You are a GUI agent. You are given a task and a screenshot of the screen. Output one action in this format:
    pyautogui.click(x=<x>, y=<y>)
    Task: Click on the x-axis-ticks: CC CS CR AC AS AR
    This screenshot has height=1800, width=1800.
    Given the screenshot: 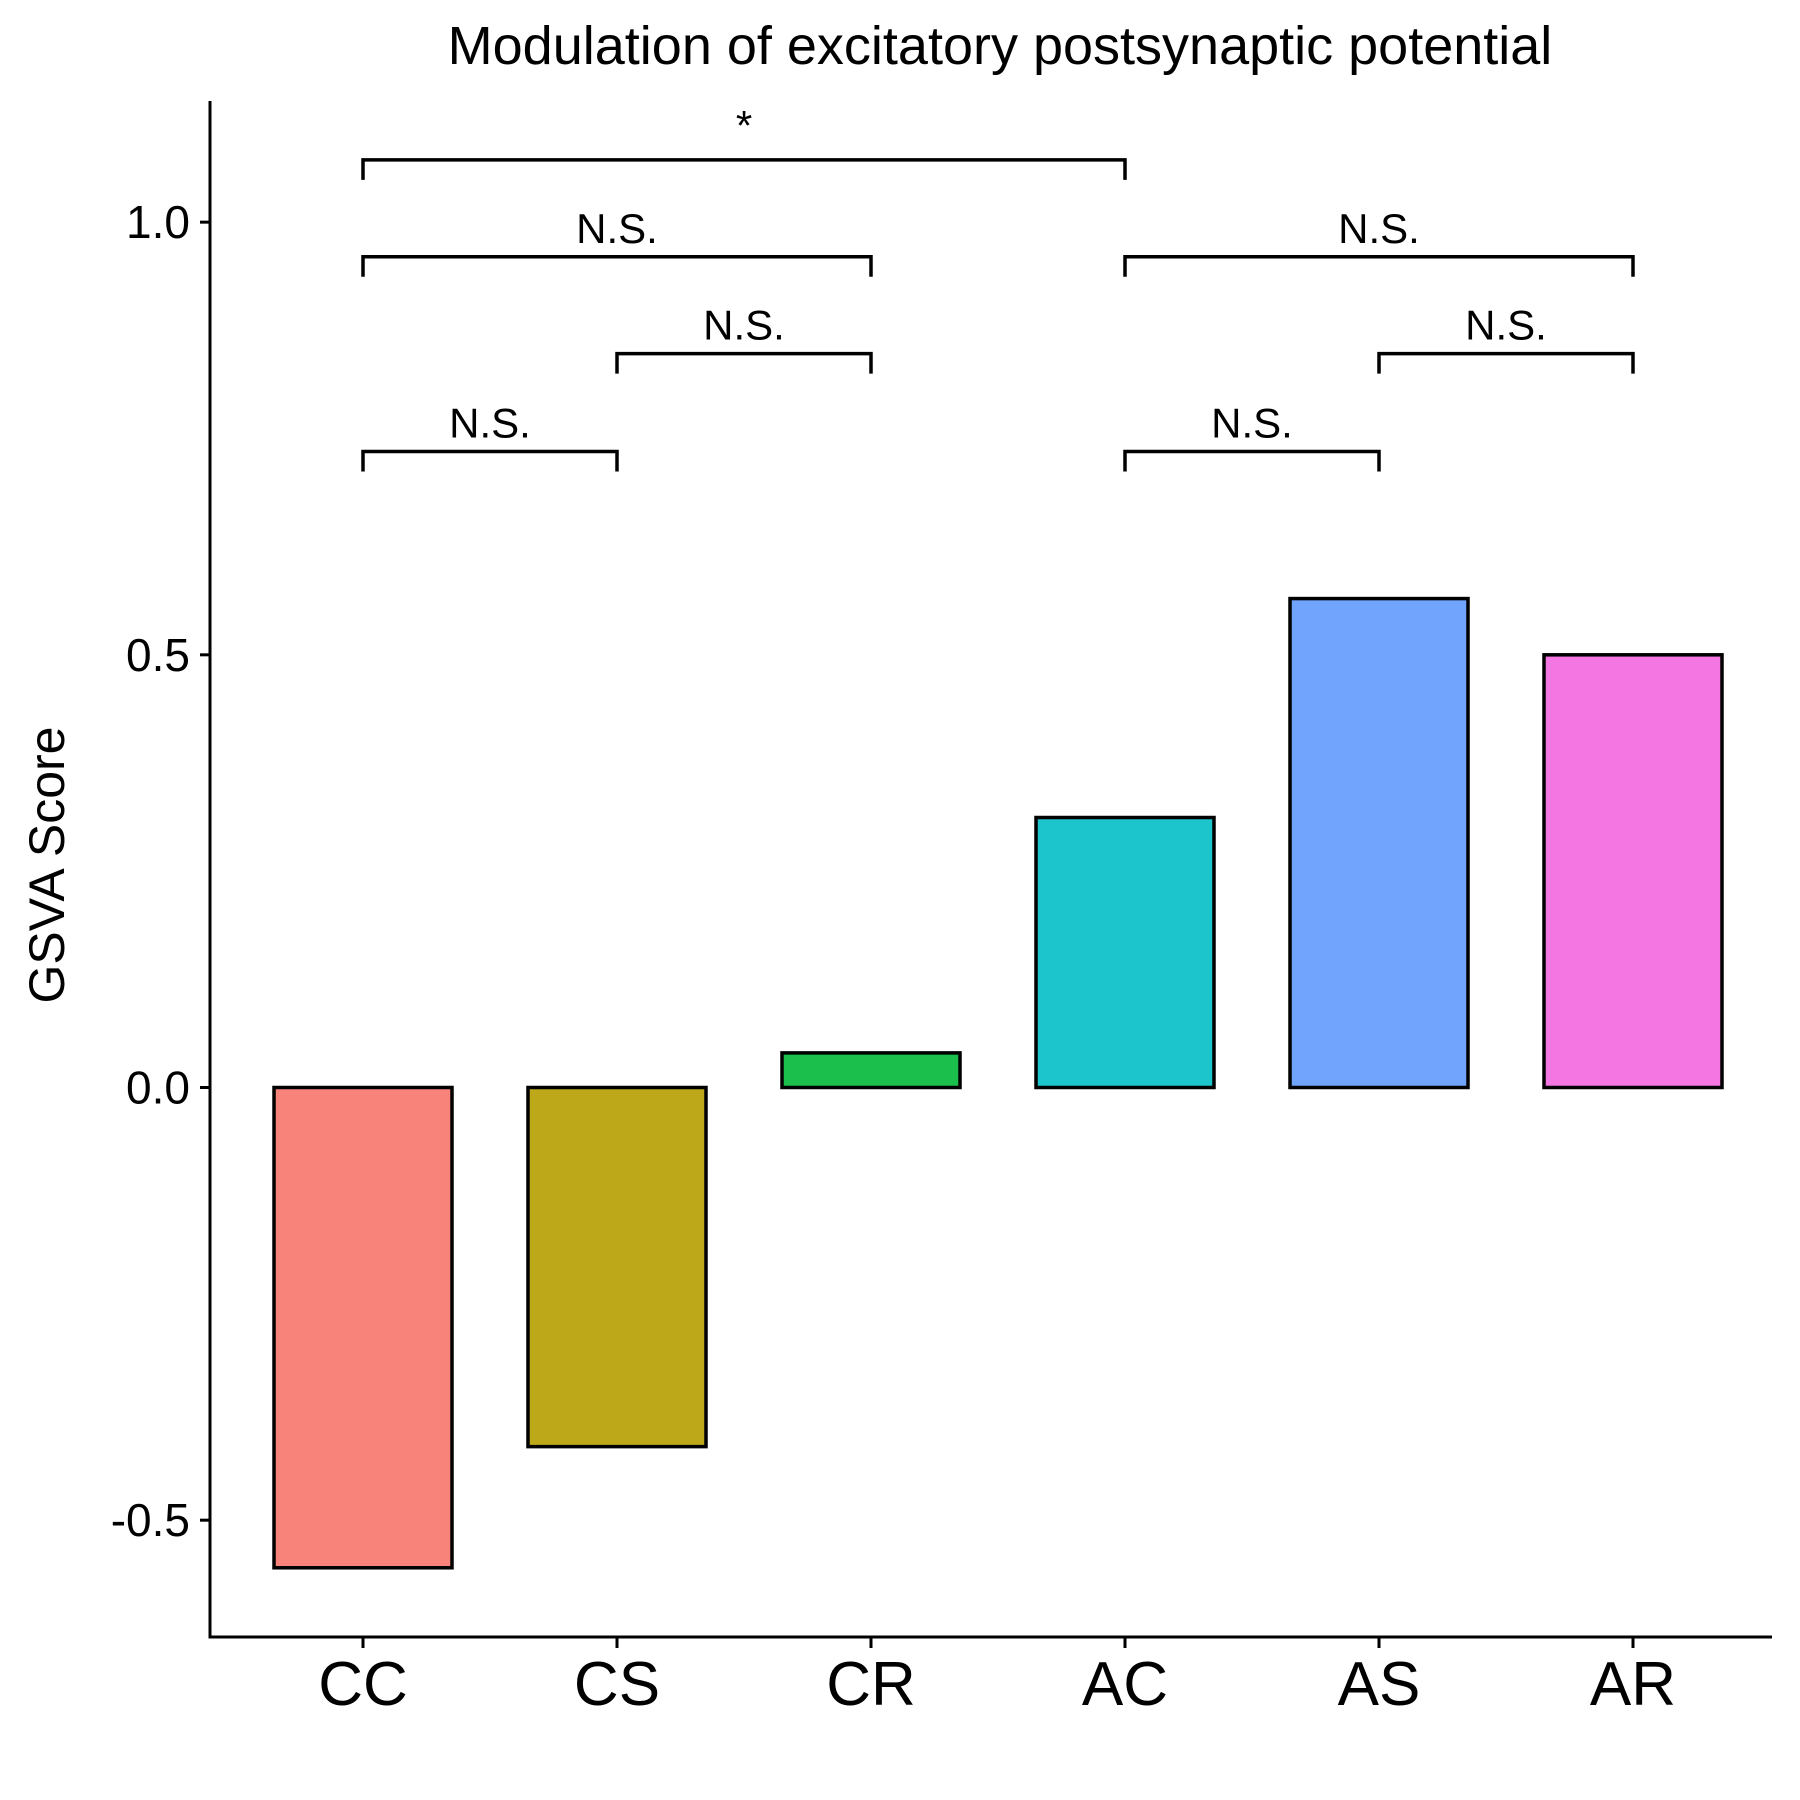 What is the action you would take?
    pyautogui.click(x=997, y=1678)
    